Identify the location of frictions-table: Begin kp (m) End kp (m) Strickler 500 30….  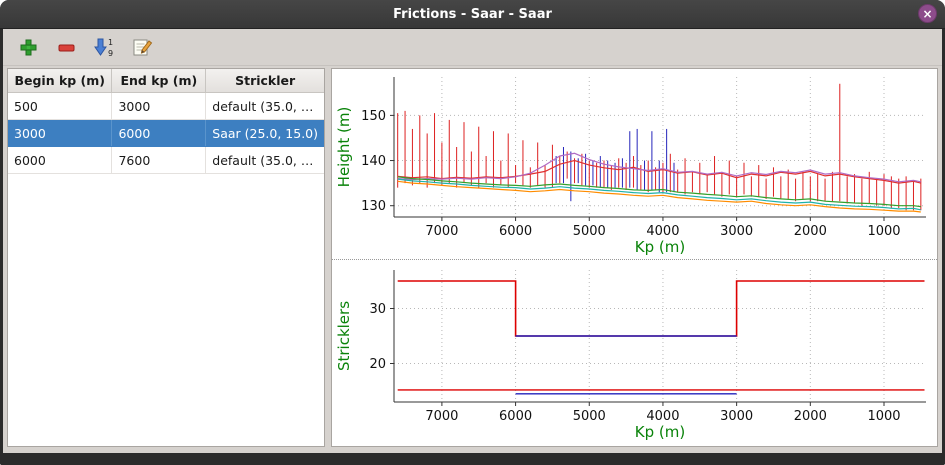
(166, 121).